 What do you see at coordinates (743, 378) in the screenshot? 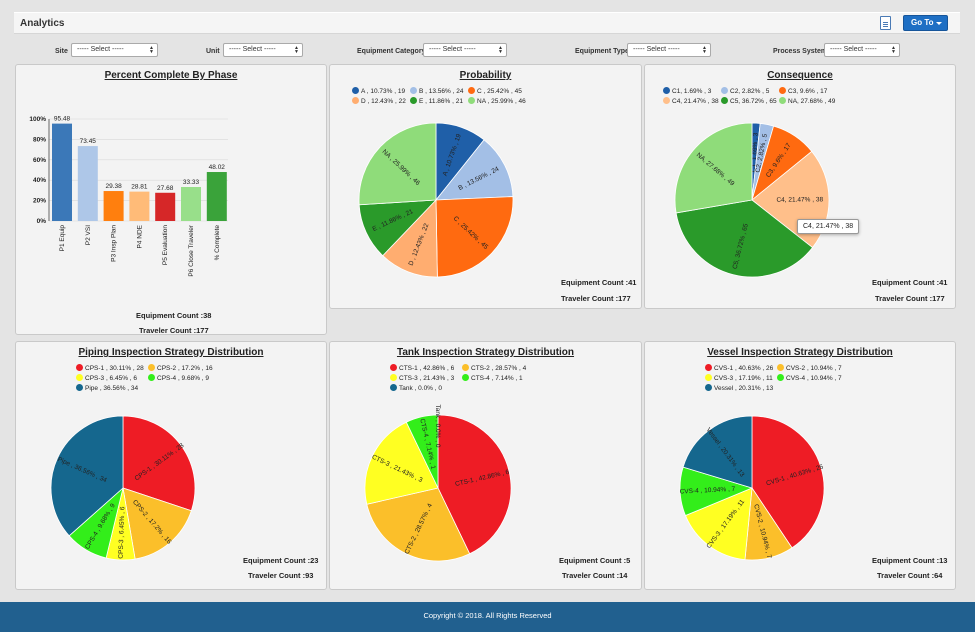
I see `legend-label: CVS-3 , 17.19% , 11` at bounding box center [743, 378].